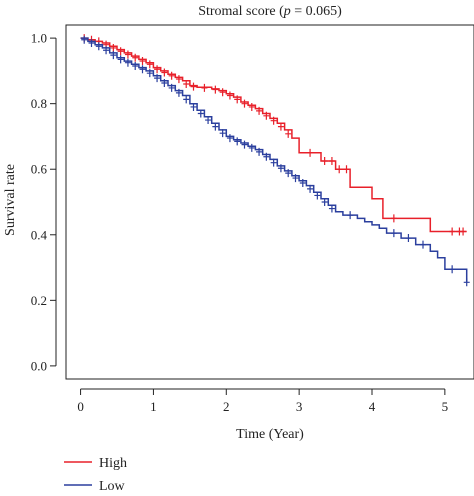 This screenshot has width=474, height=496. What do you see at coordinates (39, 300) in the screenshot?
I see `y-tick-label: 0.2` at bounding box center [39, 300].